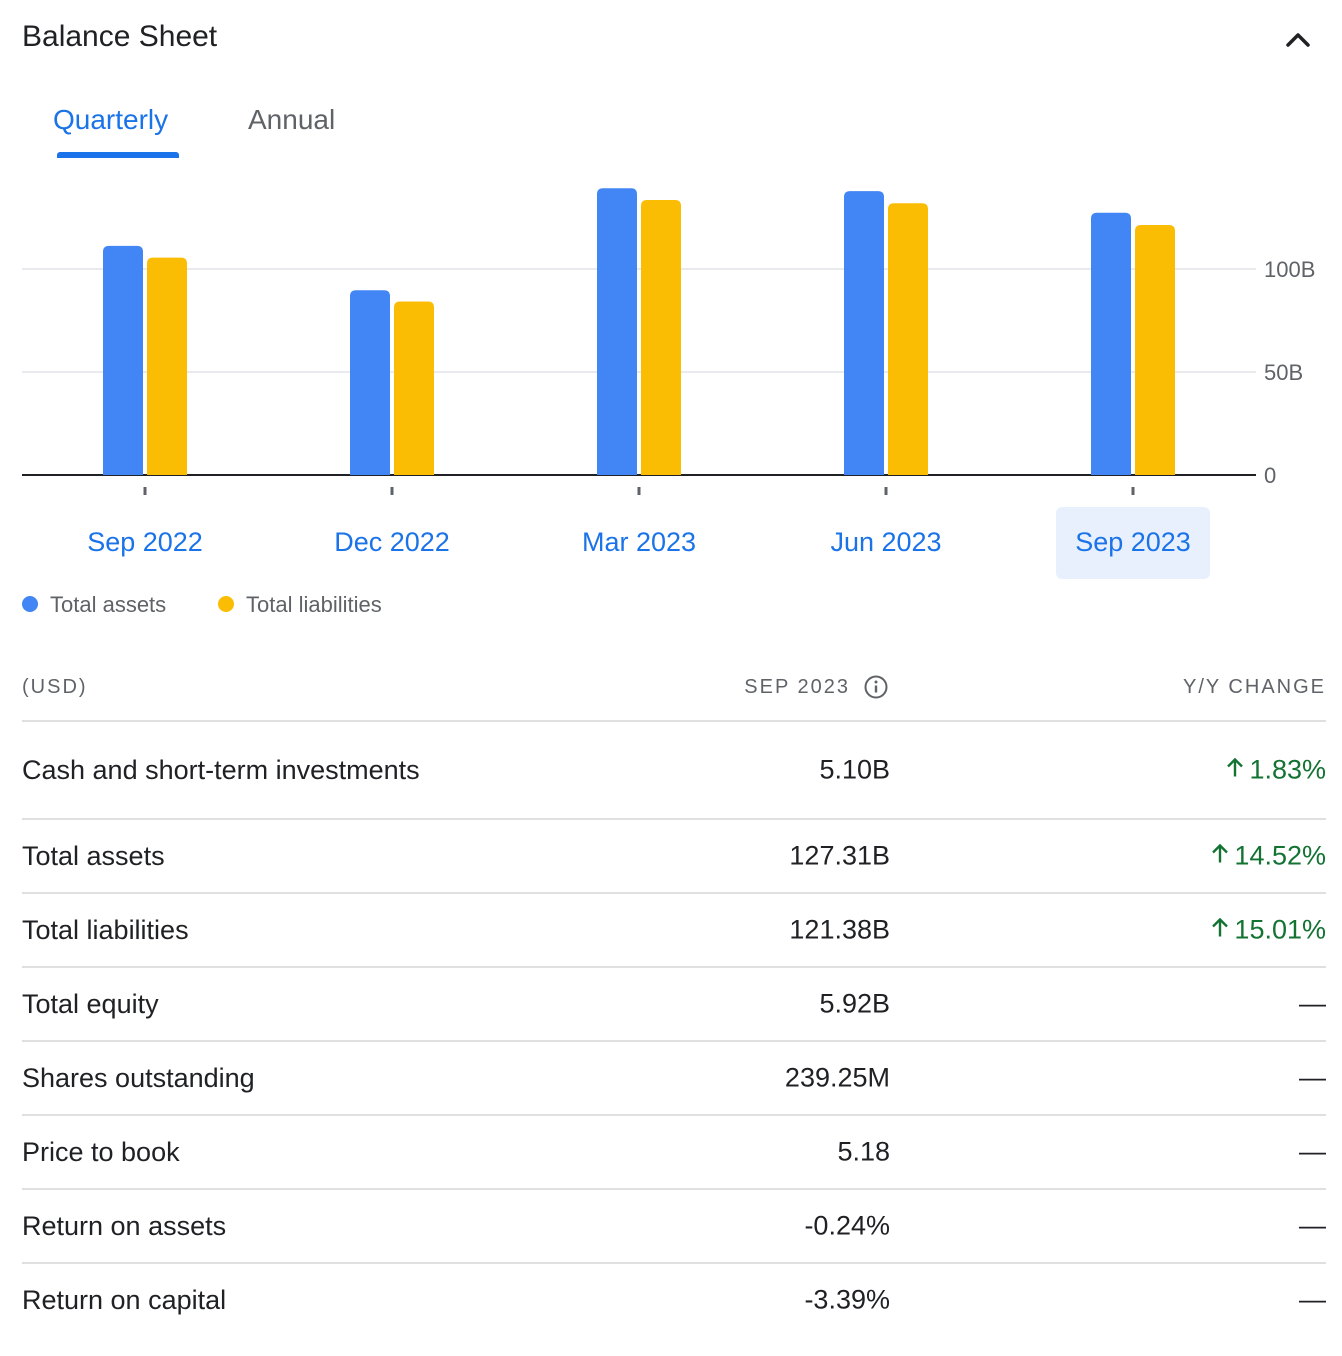  Describe the element at coordinates (90, 1004) in the screenshot. I see `row-label: Total equity` at that location.